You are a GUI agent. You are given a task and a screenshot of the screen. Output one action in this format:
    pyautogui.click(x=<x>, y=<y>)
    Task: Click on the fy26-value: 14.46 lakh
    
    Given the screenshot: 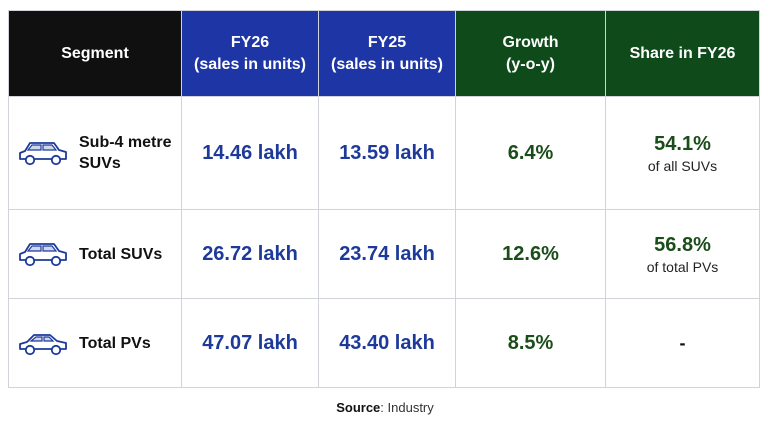 What is the action you would take?
    pyautogui.click(x=250, y=152)
    